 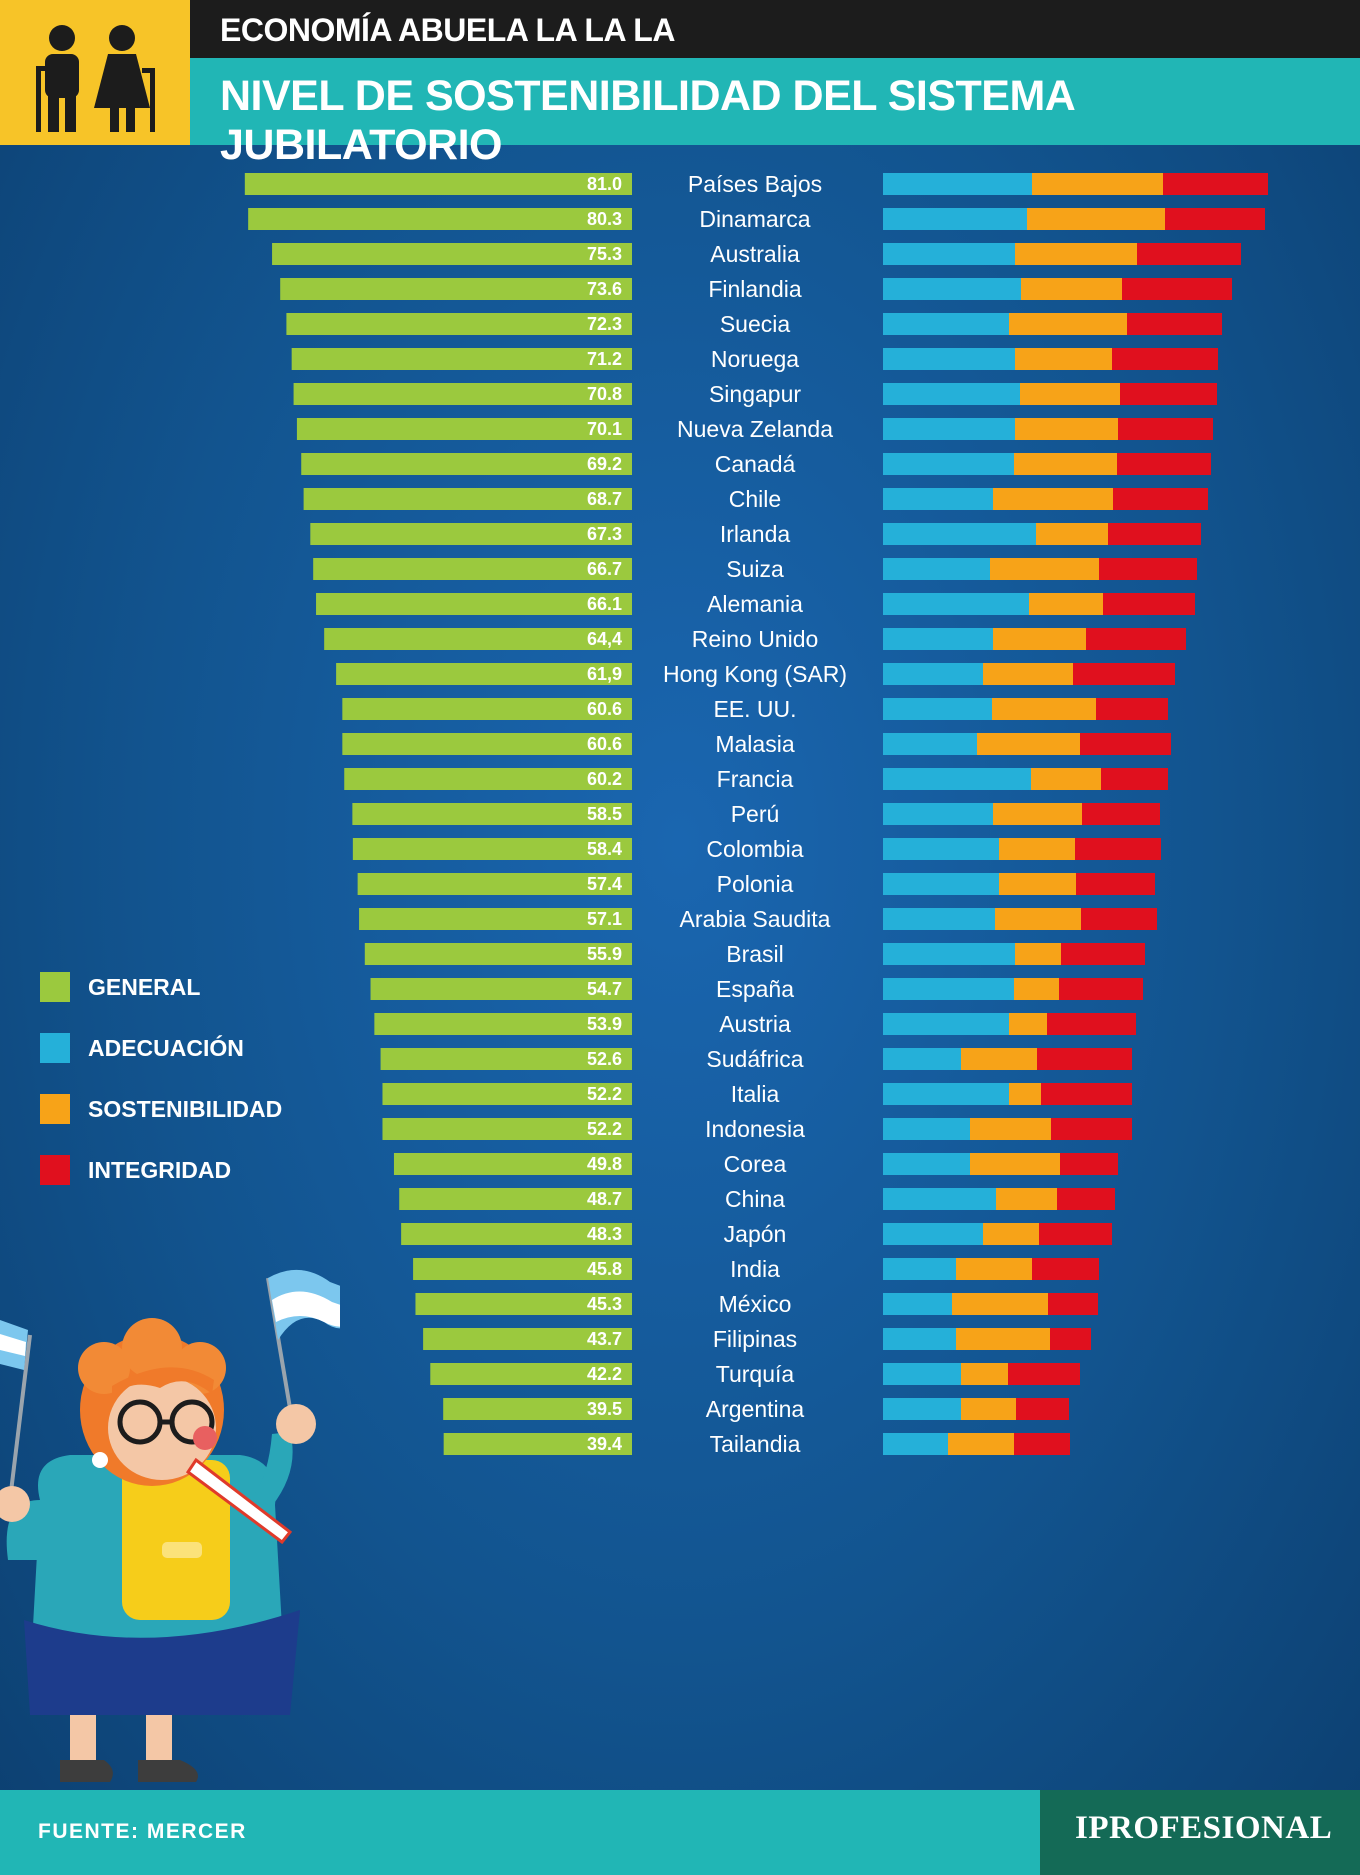 What do you see at coordinates (755, 919) in the screenshot?
I see `country-label-arabia-saudita: Arabia Saudita` at bounding box center [755, 919].